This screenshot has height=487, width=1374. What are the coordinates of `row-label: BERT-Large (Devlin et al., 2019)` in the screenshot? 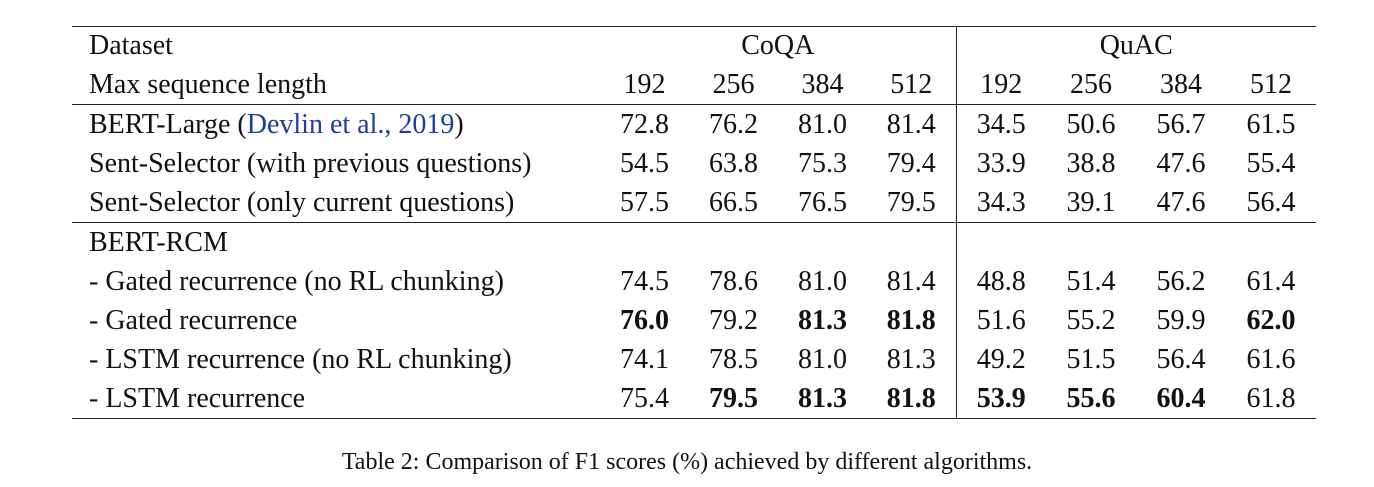 It's located at (336, 124).